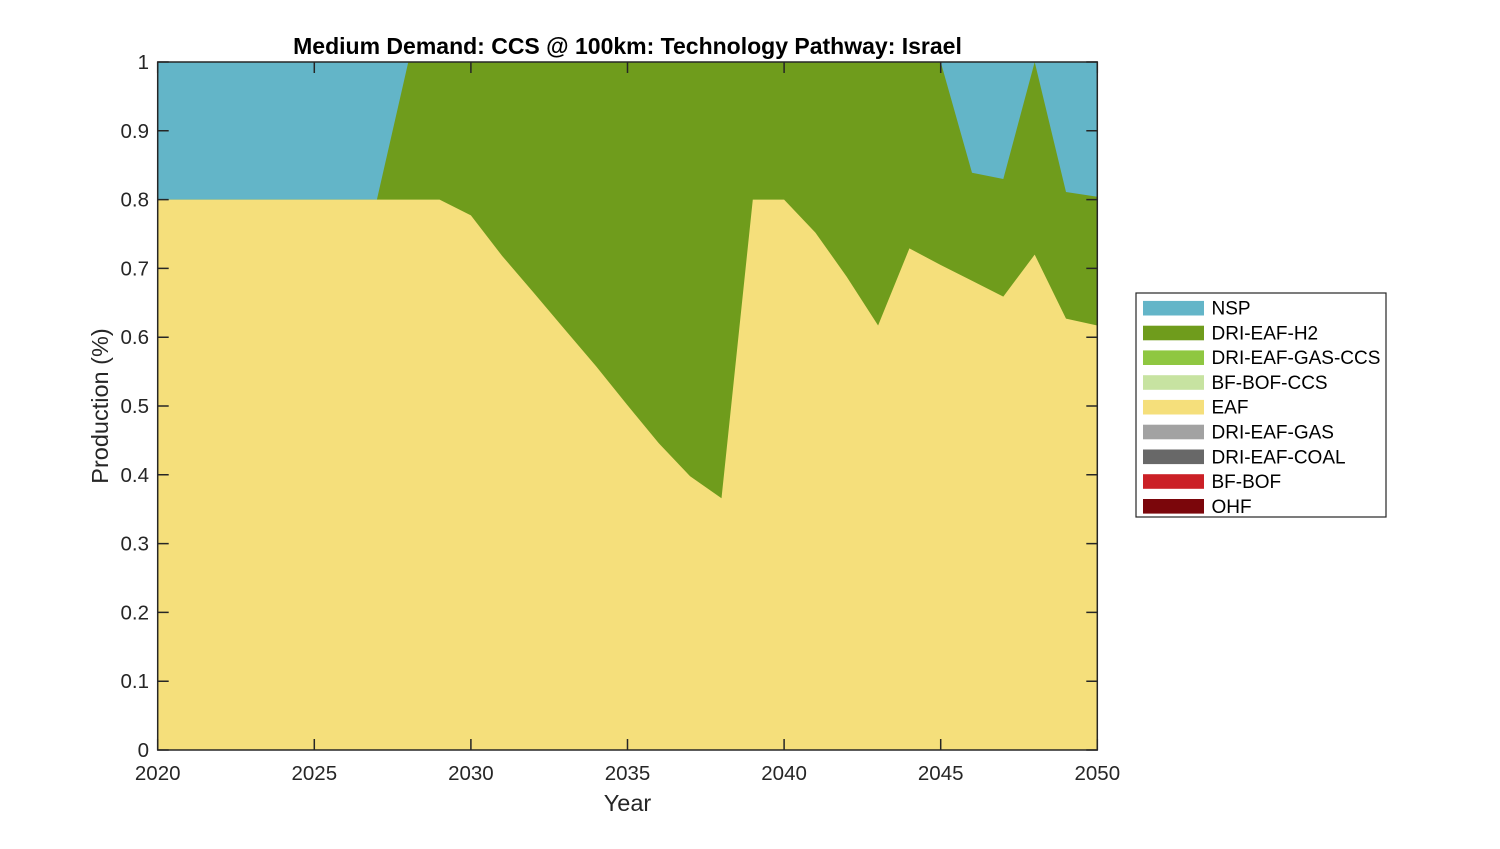 This screenshot has width=1500, height=849. I want to click on svg-text: 0.7, so click(135, 268).